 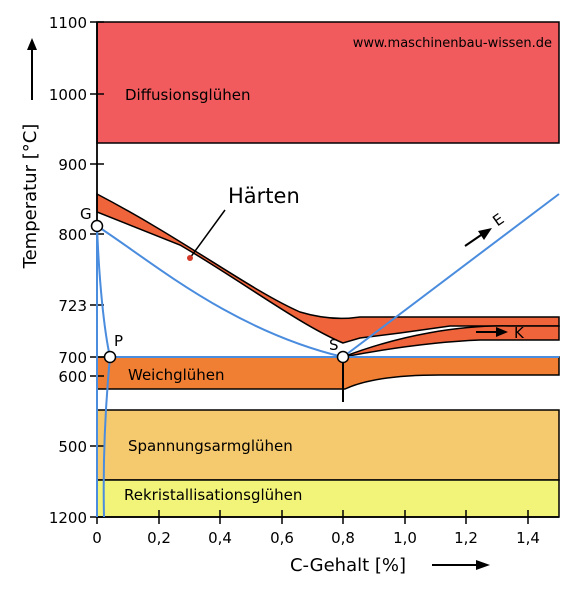 I want to click on y-tick-label: 900, so click(x=72, y=165).